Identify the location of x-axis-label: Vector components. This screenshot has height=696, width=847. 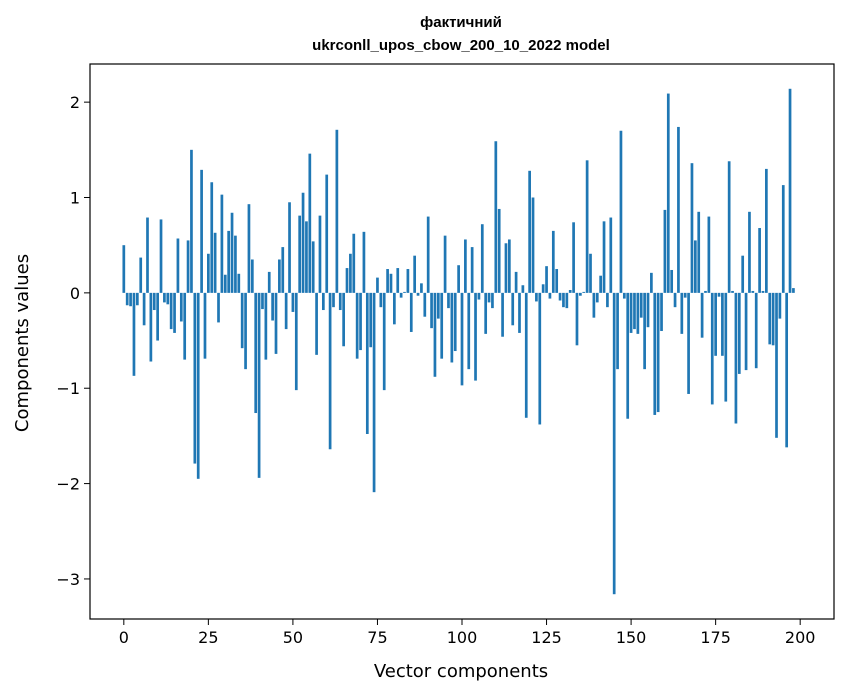
(461, 671).